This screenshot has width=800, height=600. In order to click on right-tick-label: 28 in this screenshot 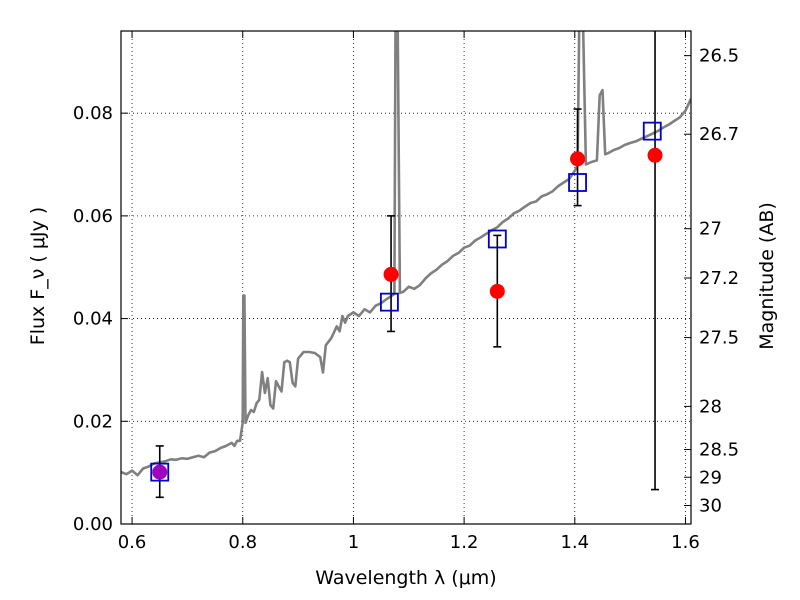, I will do `click(710, 406)`.